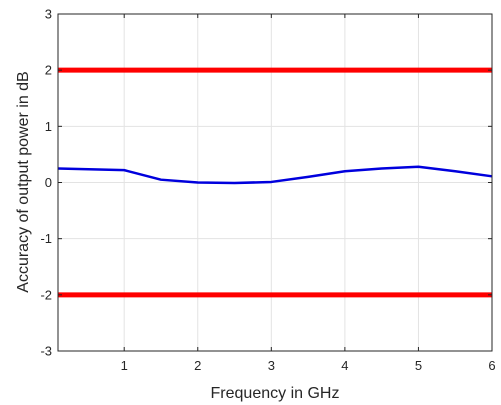  I want to click on y-tick-label: -1, so click(46, 238).